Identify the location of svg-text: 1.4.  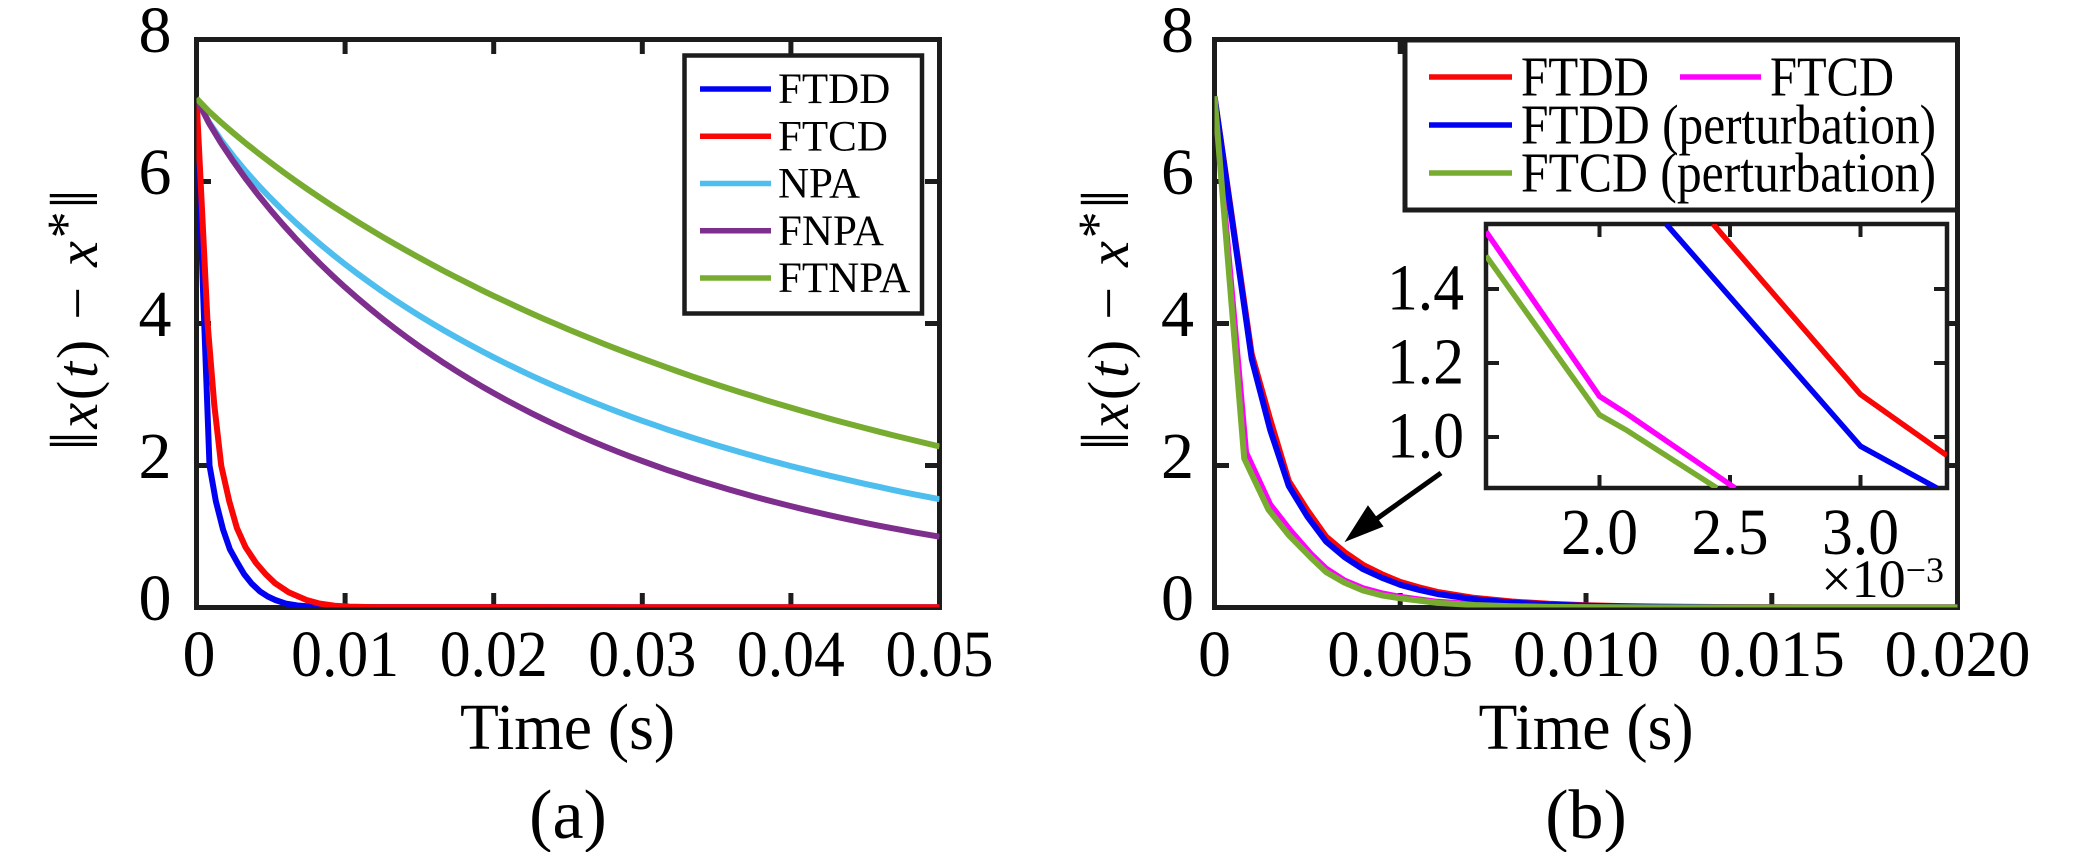
(1425, 287).